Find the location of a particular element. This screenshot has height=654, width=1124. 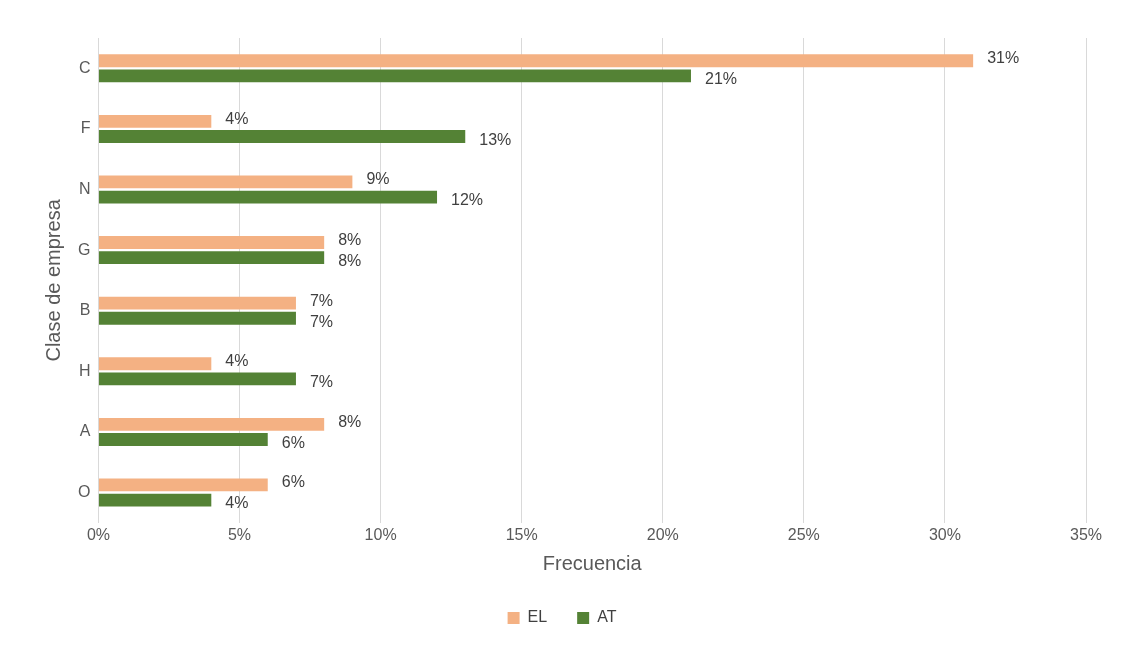

x-tick-label: 25% is located at coordinates (803, 534).